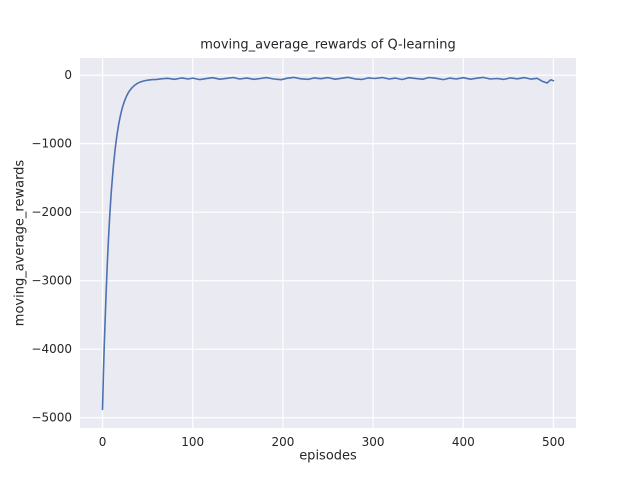  Describe the element at coordinates (51, 418) in the screenshot. I see `y-tick-label: −5000` at that location.